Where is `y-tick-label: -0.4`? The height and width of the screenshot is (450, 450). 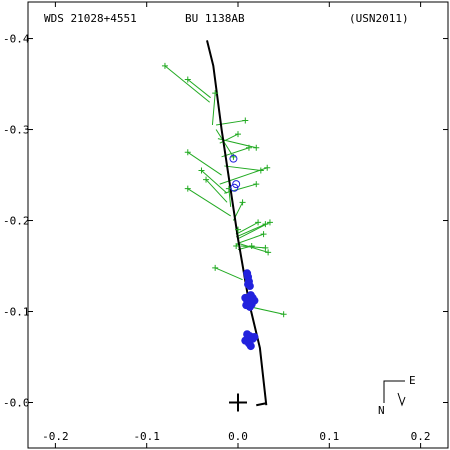 y-tick-label: -0.4 is located at coordinates (16, 39).